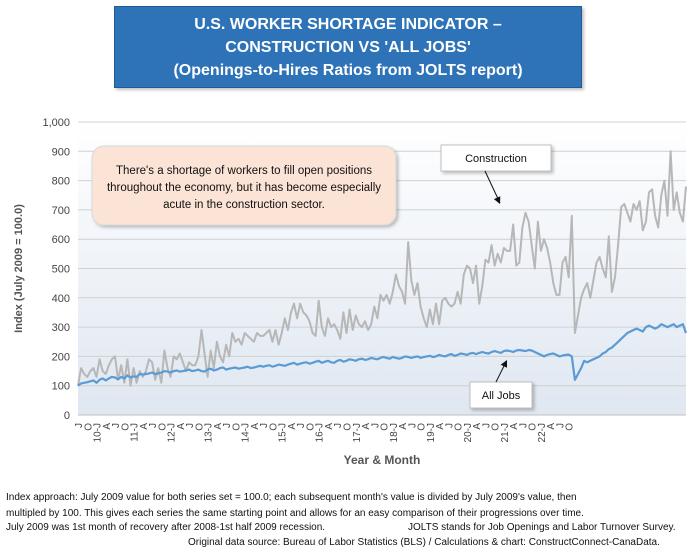  I want to click on x-tick-label-group: 20-J, so click(468, 432).